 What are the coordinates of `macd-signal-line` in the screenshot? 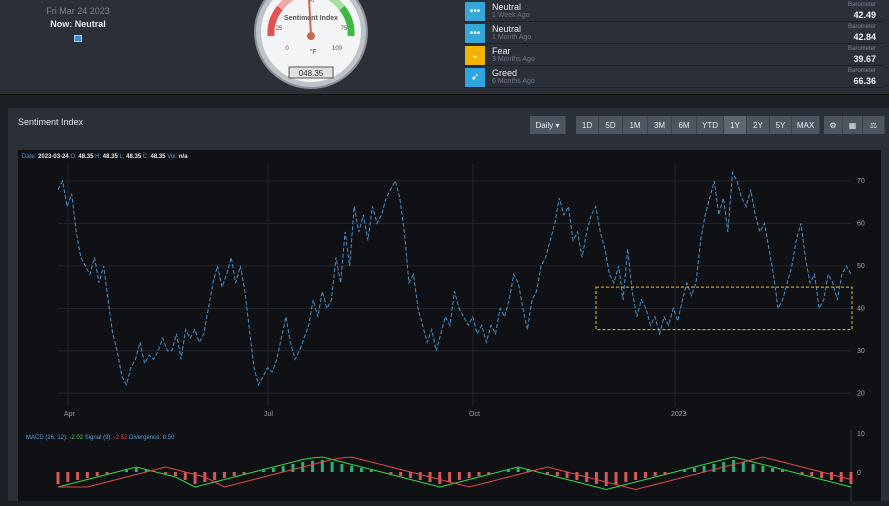 It's located at (455, 473).